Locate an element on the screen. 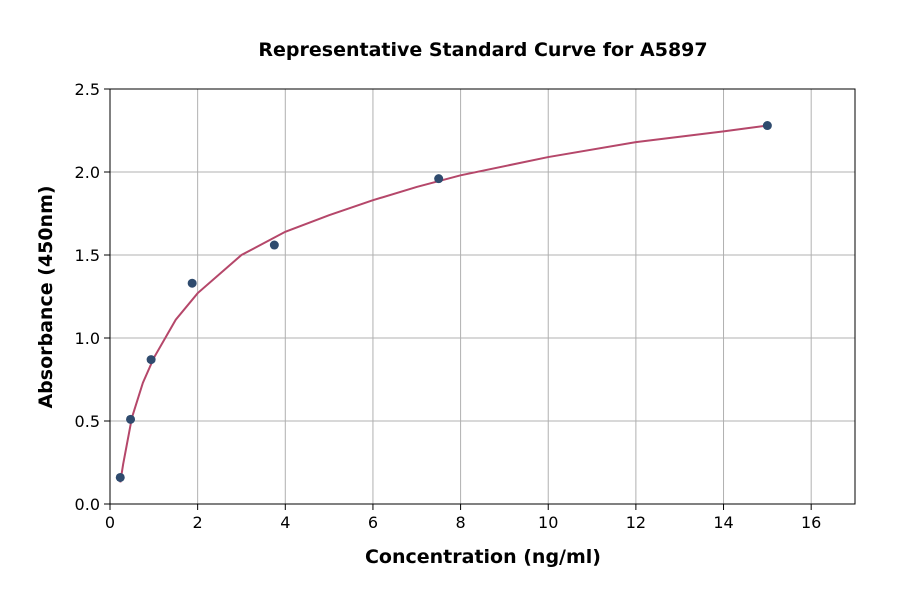 This screenshot has width=900, height=598. y-tick-label: 0.5 is located at coordinates (87, 421).